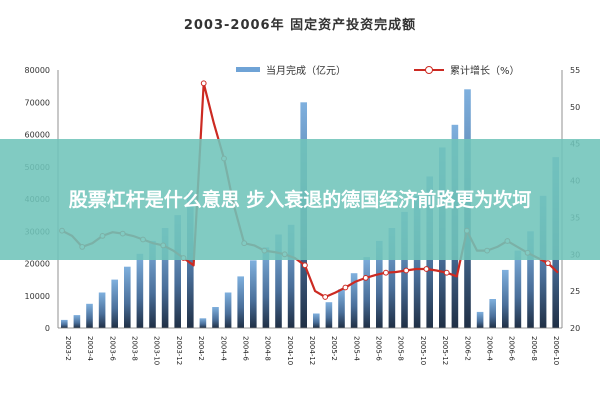  Describe the element at coordinates (300, 25) in the screenshot. I see `chart-title: 2003-2006年 固定资产投资完成额` at that location.